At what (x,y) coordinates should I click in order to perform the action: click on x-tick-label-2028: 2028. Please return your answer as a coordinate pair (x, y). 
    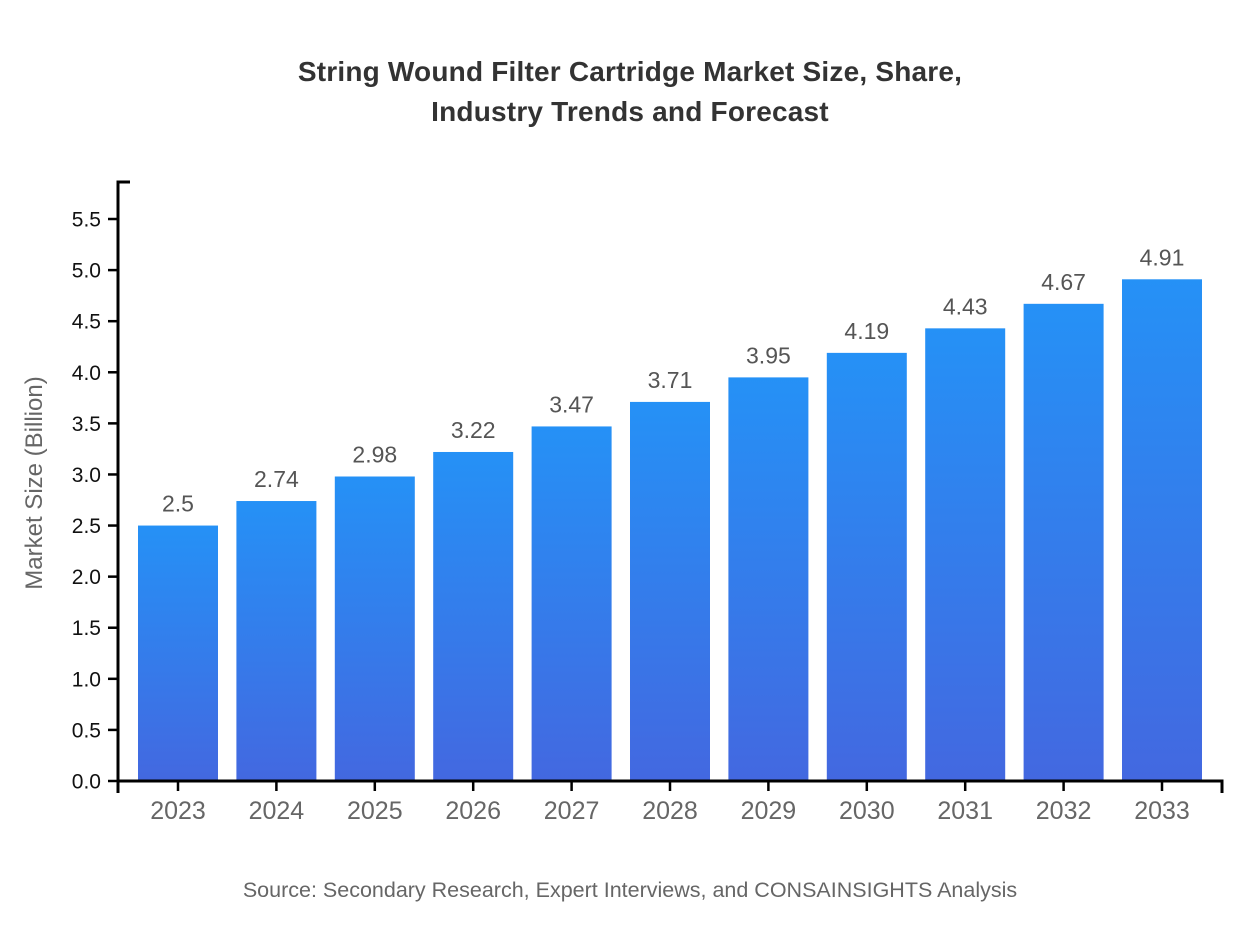
    Looking at the image, I should click on (670, 811).